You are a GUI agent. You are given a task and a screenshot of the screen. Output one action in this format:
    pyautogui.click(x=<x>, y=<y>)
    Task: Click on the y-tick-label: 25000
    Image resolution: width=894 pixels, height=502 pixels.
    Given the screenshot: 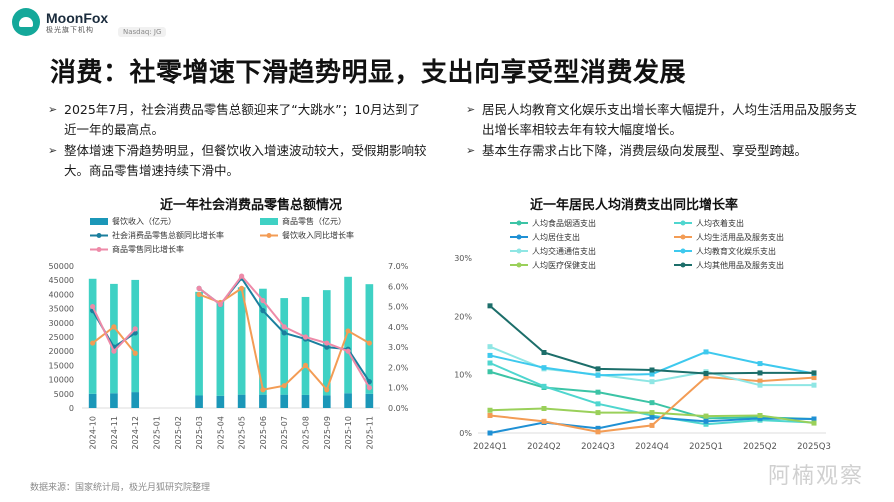 What is the action you would take?
    pyautogui.click(x=61, y=337)
    